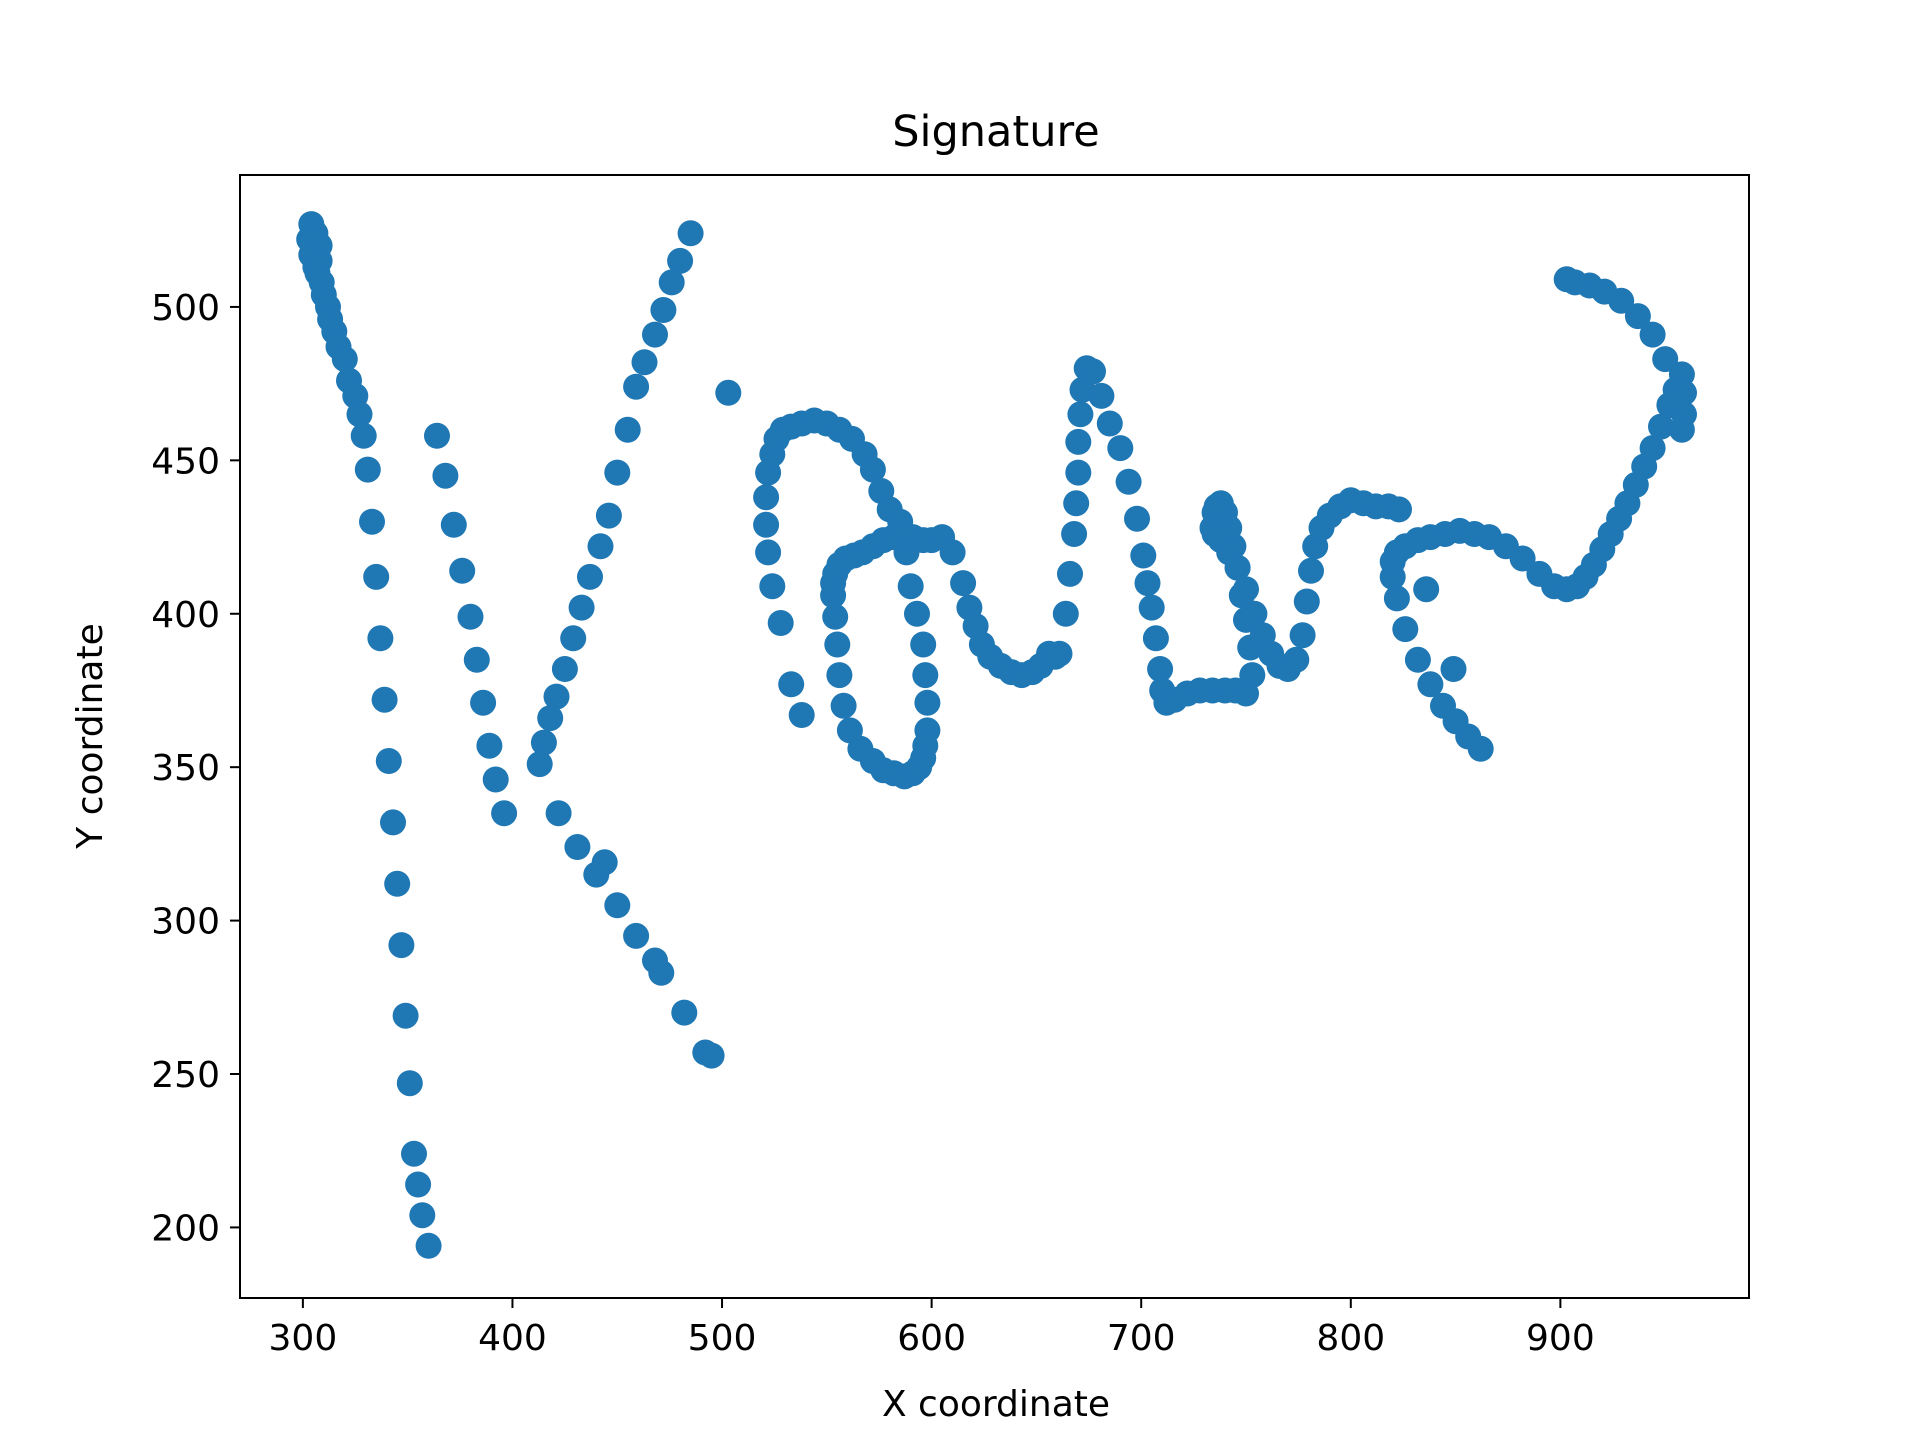  What do you see at coordinates (1141, 1338) in the screenshot?
I see `x-tick-label: 700` at bounding box center [1141, 1338].